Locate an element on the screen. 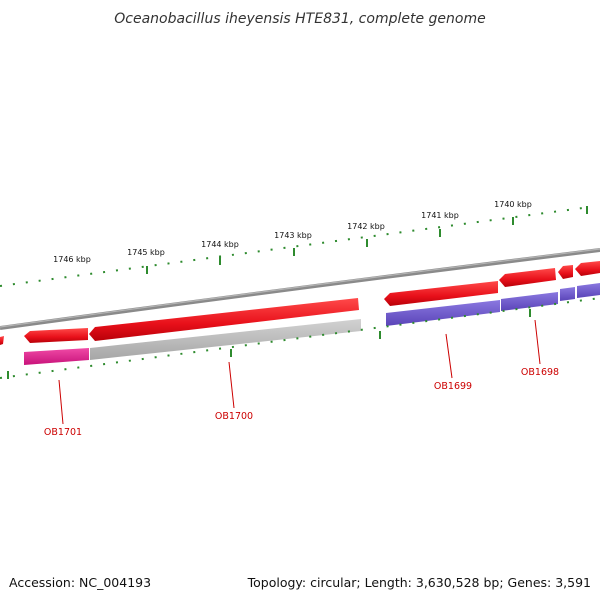 The width and height of the screenshot is (600, 600). kbp-tick-label: 1741 kbp is located at coordinates (440, 215).